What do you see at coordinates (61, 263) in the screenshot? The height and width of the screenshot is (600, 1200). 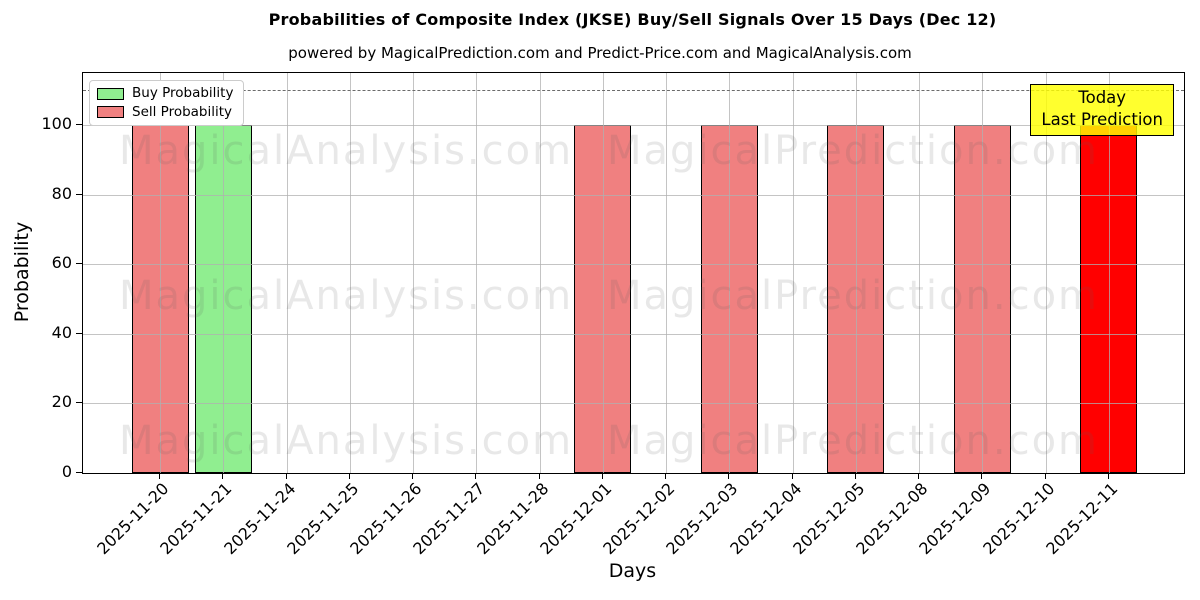 I see `y-tick-label: 60` at bounding box center [61, 263].